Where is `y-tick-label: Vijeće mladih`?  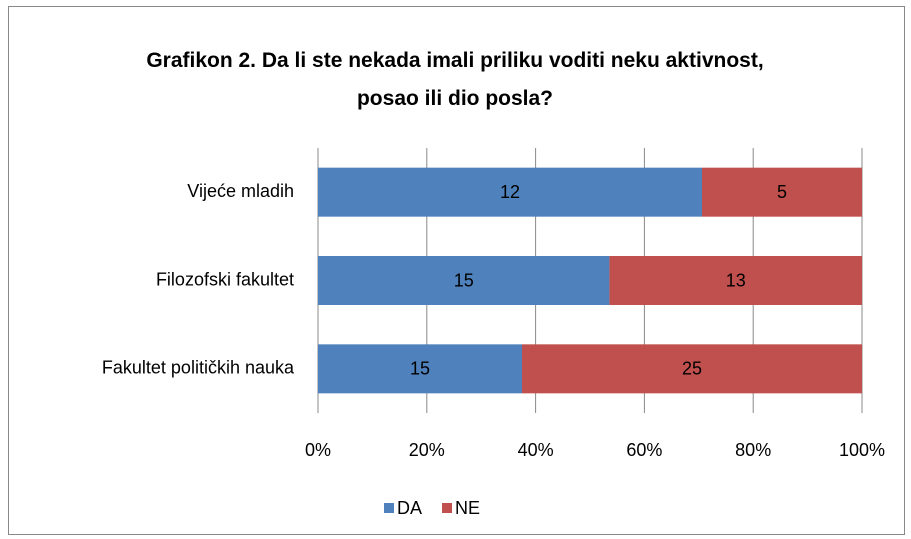
y-tick-label: Vijeće mladih is located at coordinates (240, 191).